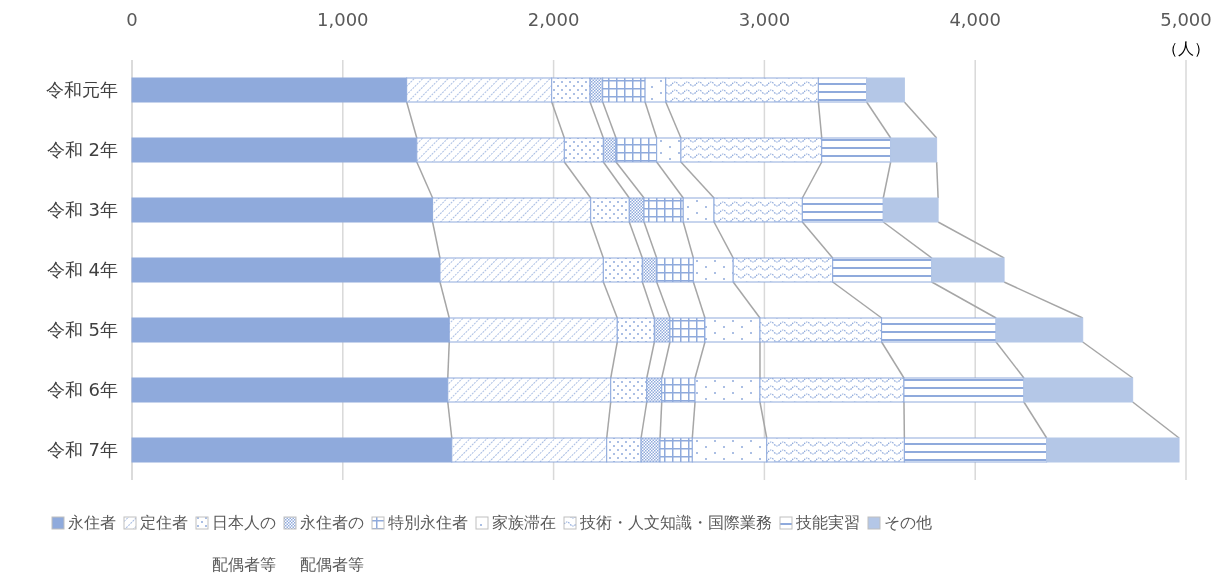 Image resolution: width=1228 pixels, height=583 pixels. What do you see at coordinates (553, 19) in the screenshot?
I see `x-tick-label: 2,000` at bounding box center [553, 19].